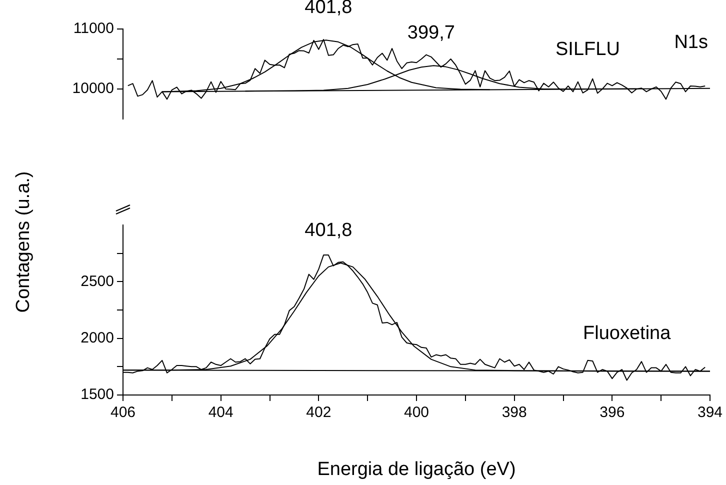  I want to click on y-tick-label: 2000, so click(97, 337).